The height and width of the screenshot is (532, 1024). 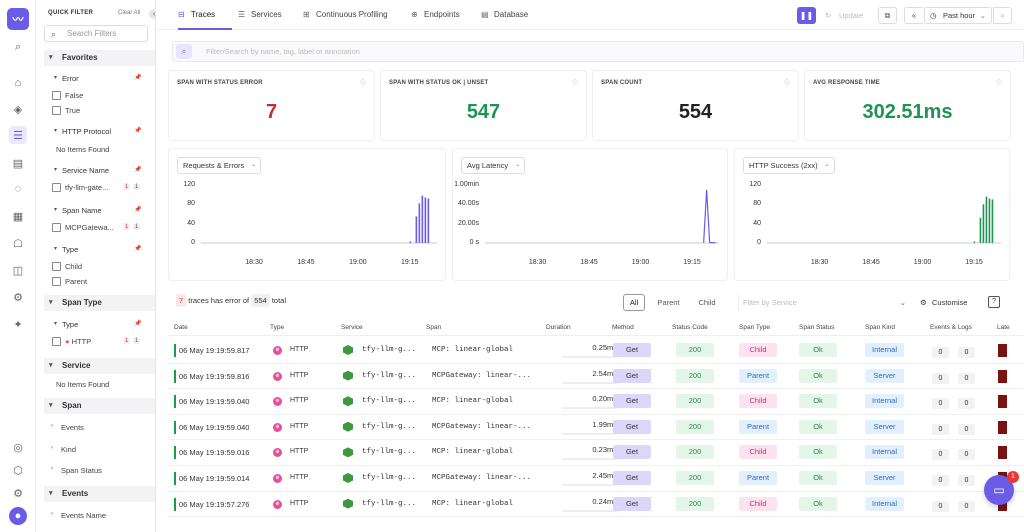 I want to click on filter-service-name: ▾ Service Name, so click(x=81, y=170).